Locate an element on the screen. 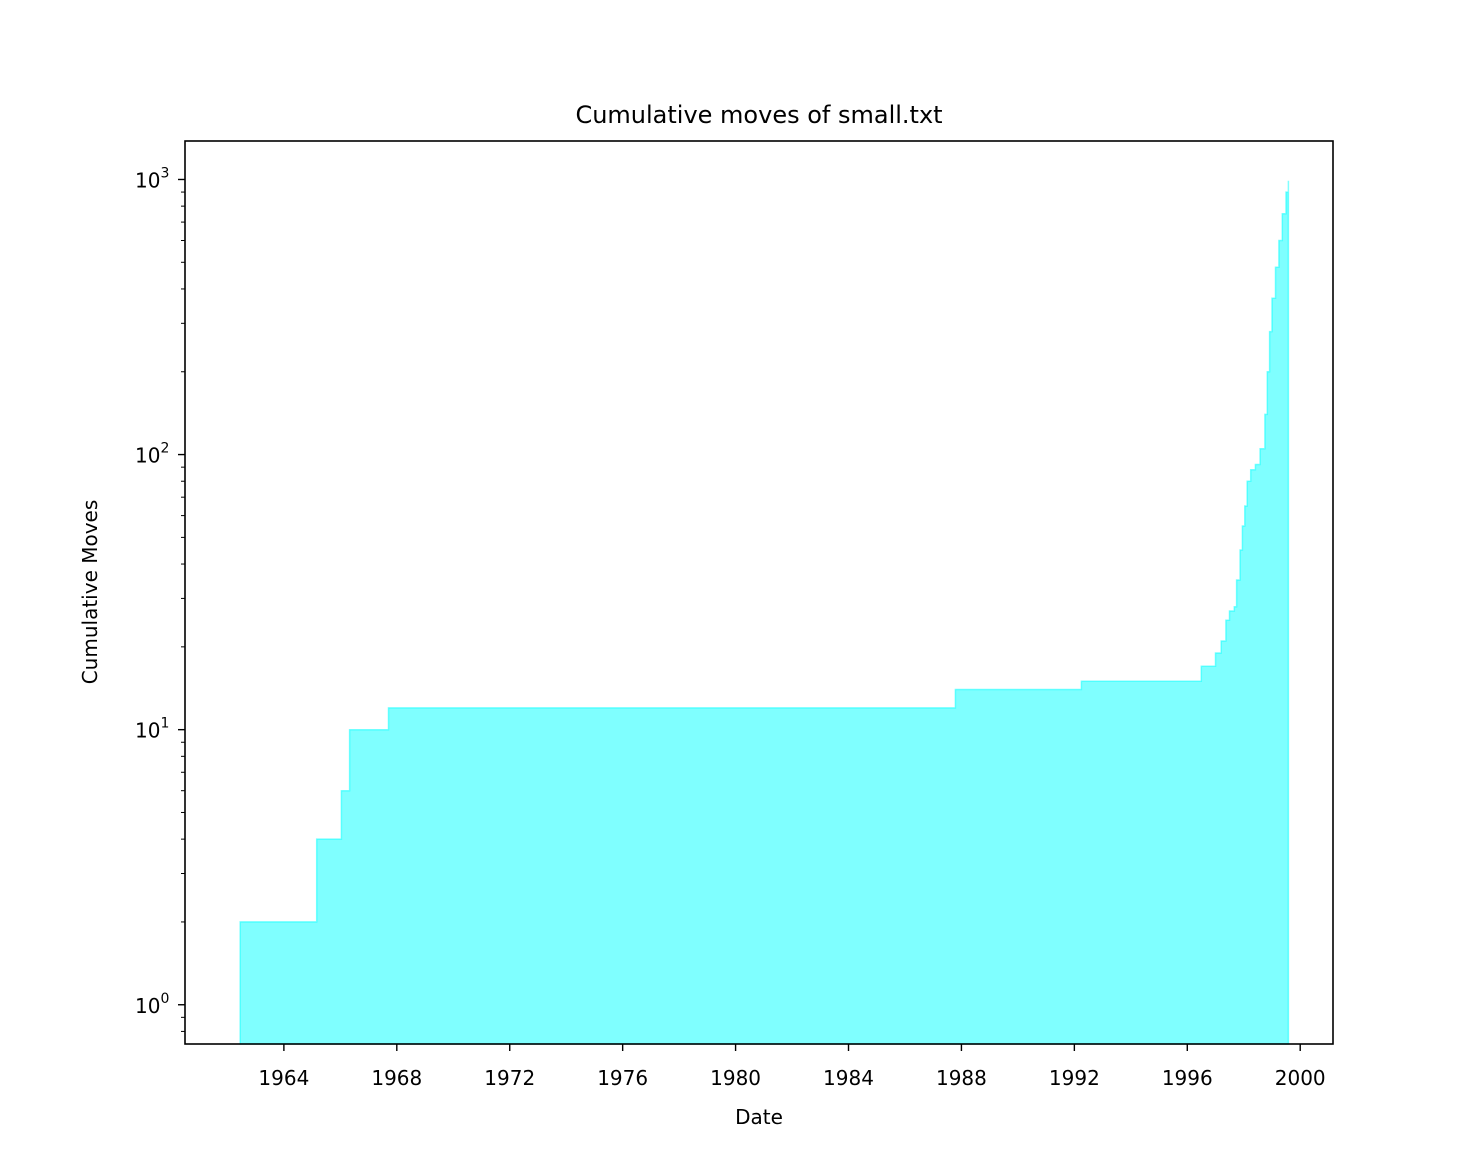  y-tick-label: 10² is located at coordinates (152, 454).